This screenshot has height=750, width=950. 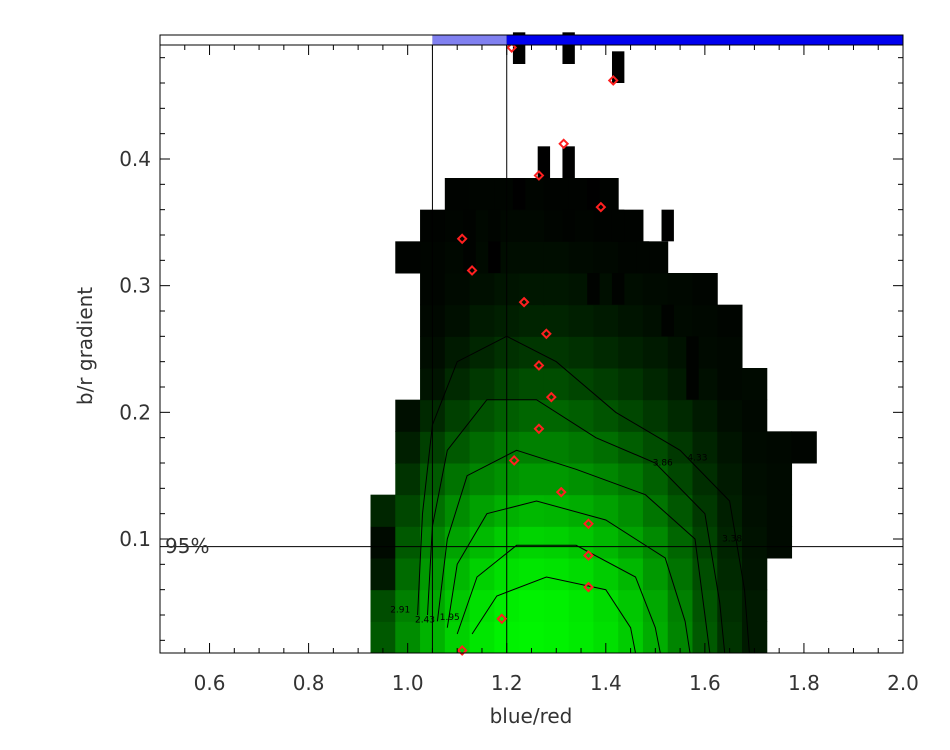 What do you see at coordinates (663, 464) in the screenshot?
I see `contour-label: 3.86` at bounding box center [663, 464].